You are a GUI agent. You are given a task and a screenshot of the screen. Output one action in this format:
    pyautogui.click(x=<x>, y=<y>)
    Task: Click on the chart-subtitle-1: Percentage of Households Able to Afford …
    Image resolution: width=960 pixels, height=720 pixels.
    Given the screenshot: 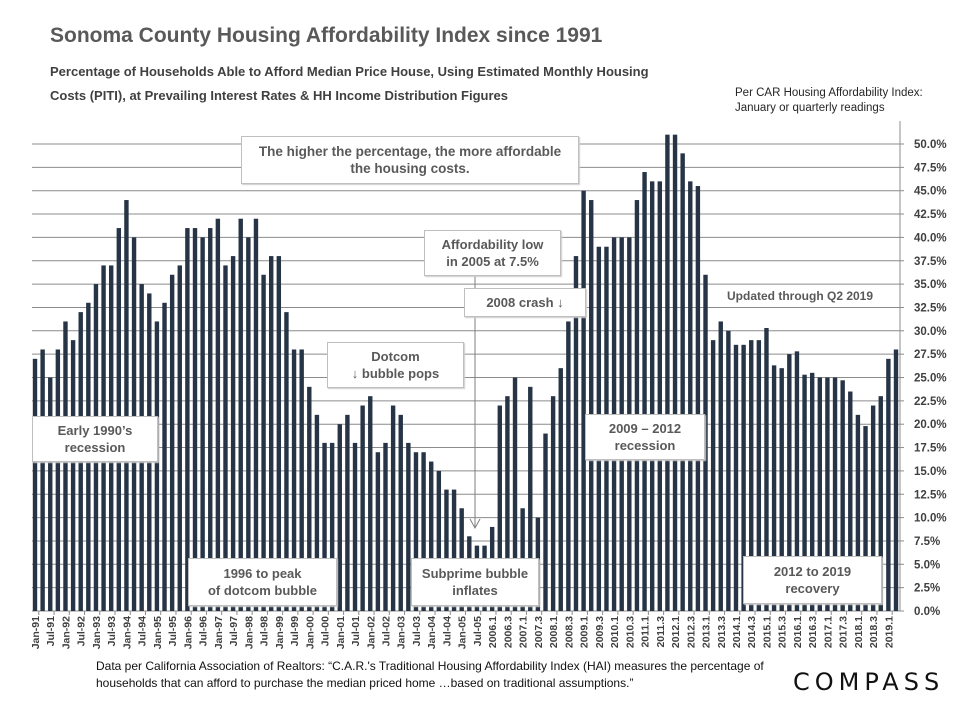 What is the action you would take?
    pyautogui.click(x=349, y=71)
    